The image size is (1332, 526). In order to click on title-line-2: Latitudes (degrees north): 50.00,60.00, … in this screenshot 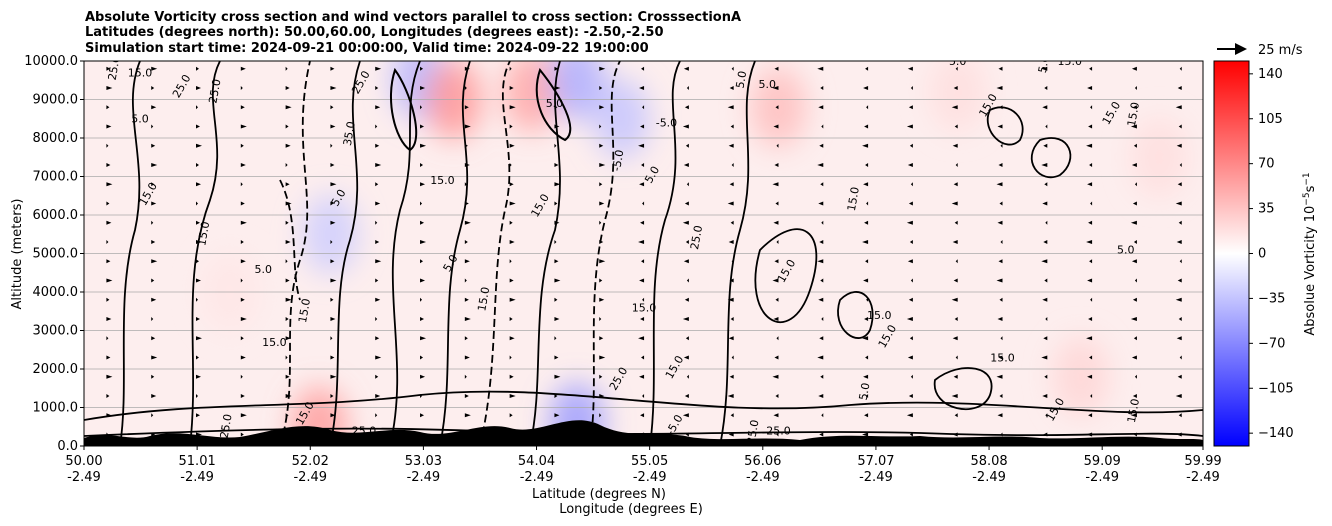, I will do `click(374, 32)`.